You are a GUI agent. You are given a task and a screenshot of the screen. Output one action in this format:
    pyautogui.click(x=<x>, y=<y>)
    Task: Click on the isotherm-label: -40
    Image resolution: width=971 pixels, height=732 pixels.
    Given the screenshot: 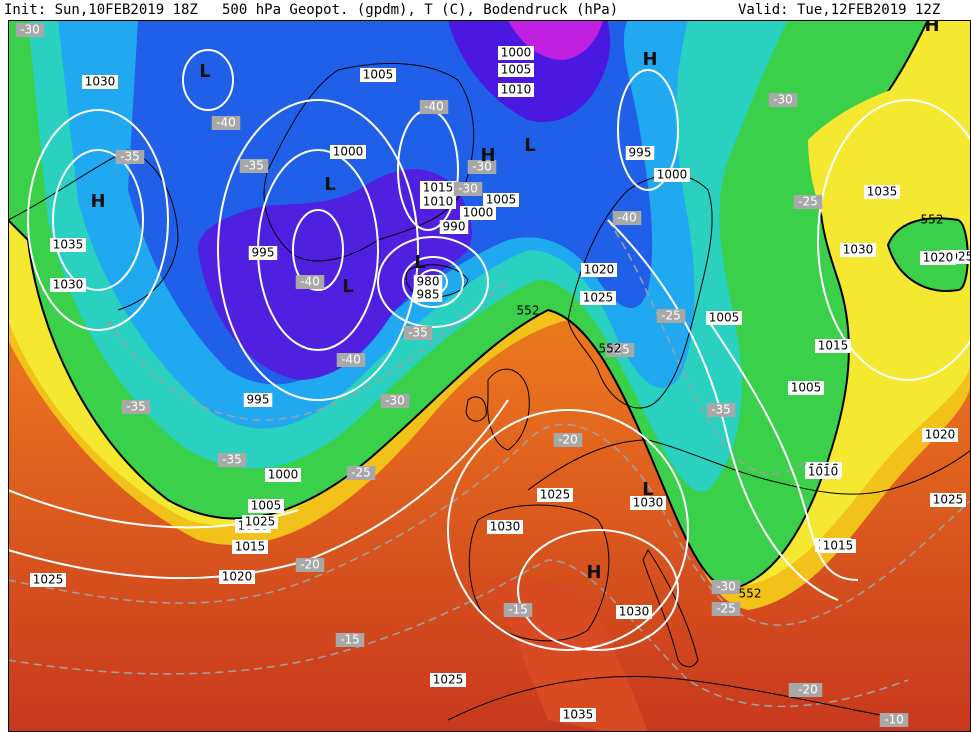 What is the action you would take?
    pyautogui.click(x=310, y=282)
    